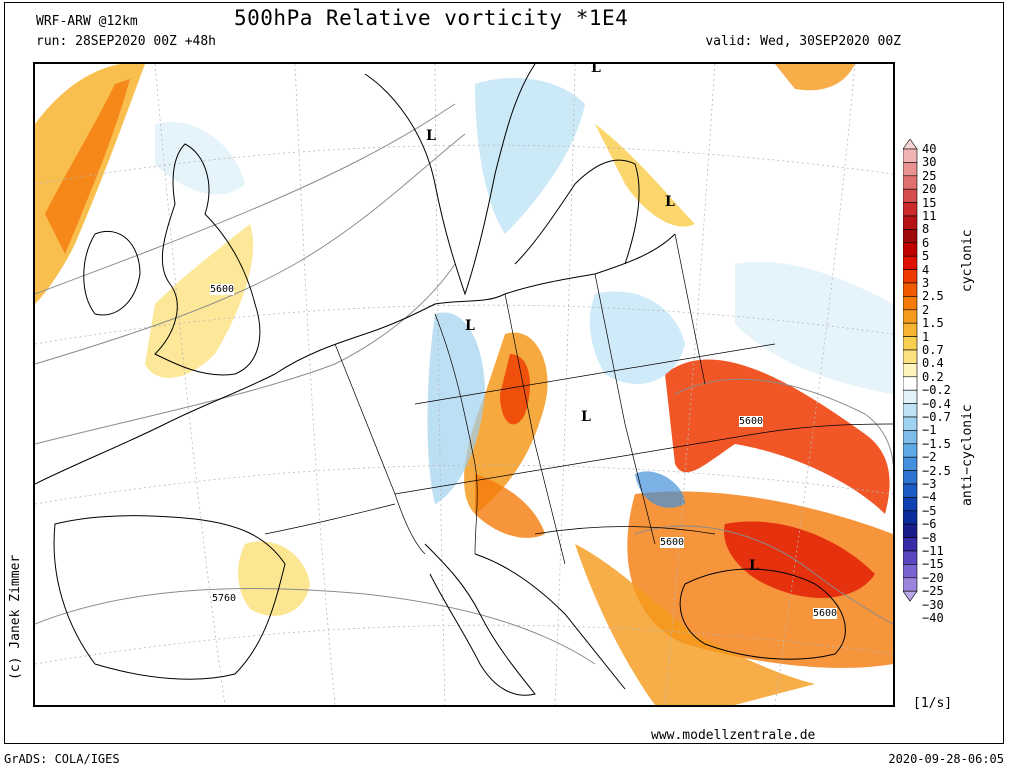 The image size is (1024, 768). Describe the element at coordinates (929, 202) in the screenshot. I see `colorbar-tick-label: 15` at that location.